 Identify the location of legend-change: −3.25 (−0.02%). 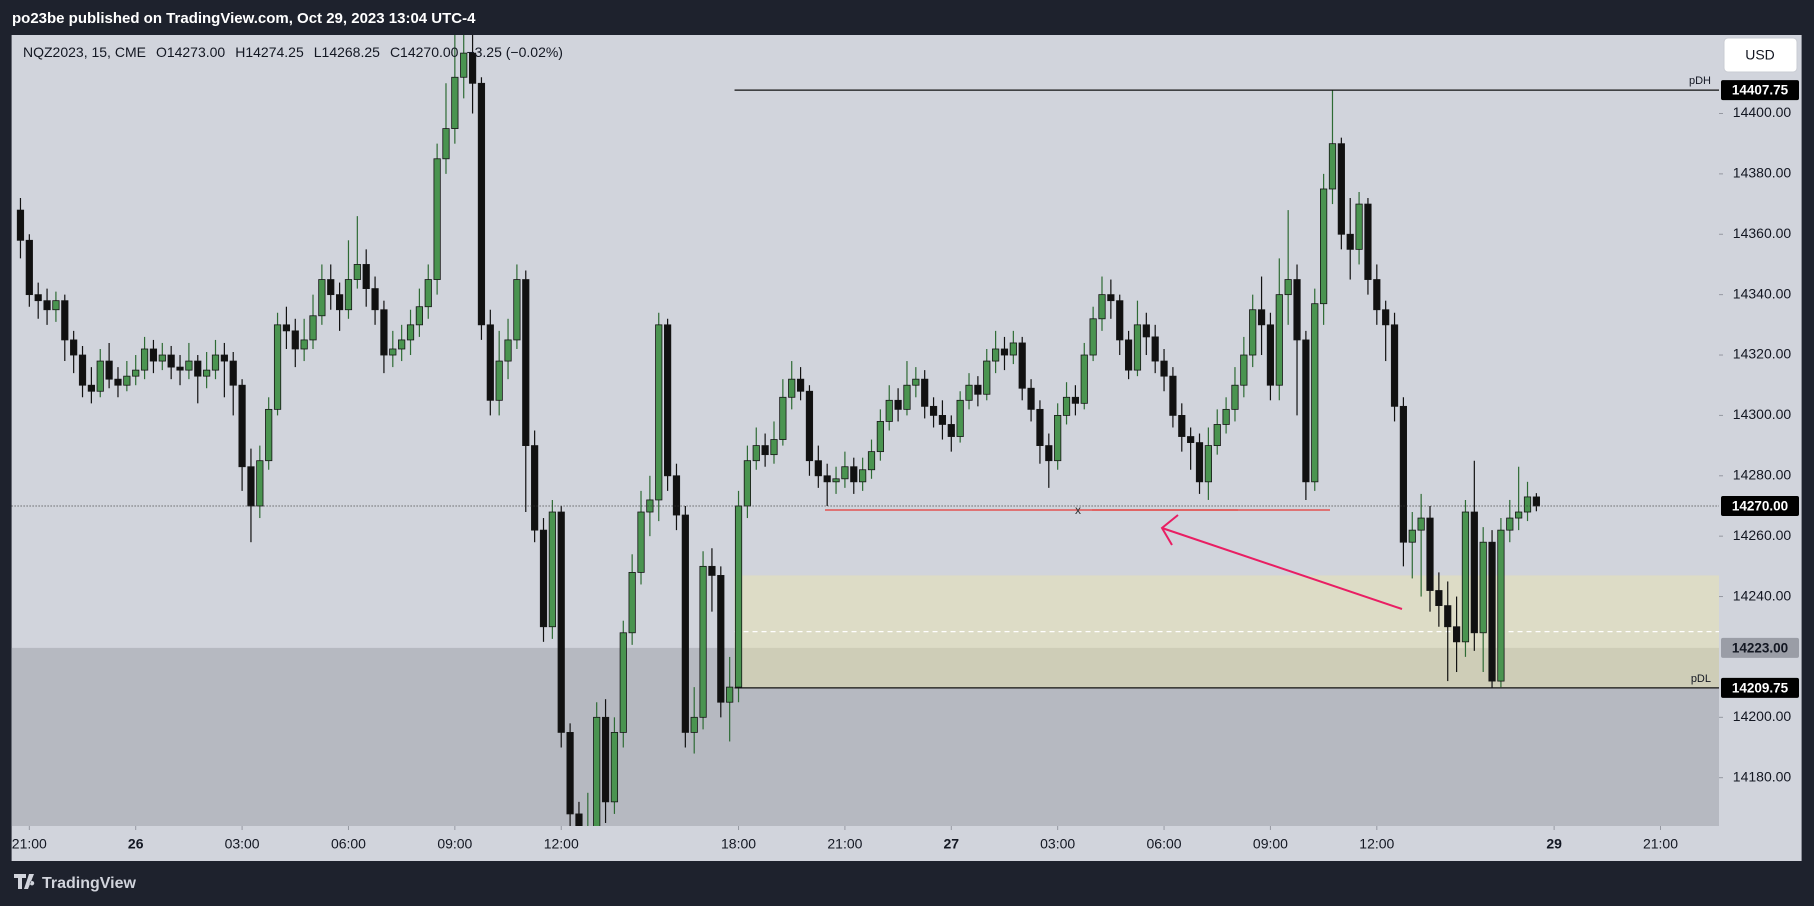
(514, 52).